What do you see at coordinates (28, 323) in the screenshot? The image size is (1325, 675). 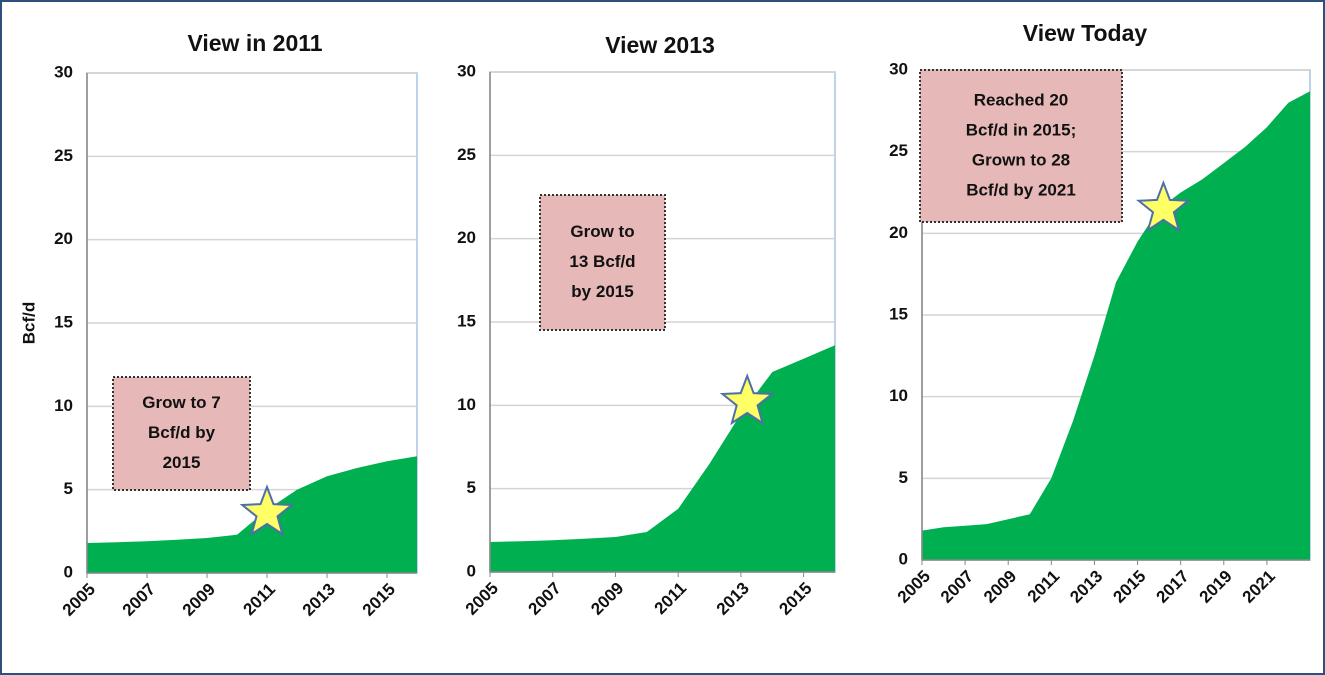 I see `y-axis-label: Bcf/d` at bounding box center [28, 323].